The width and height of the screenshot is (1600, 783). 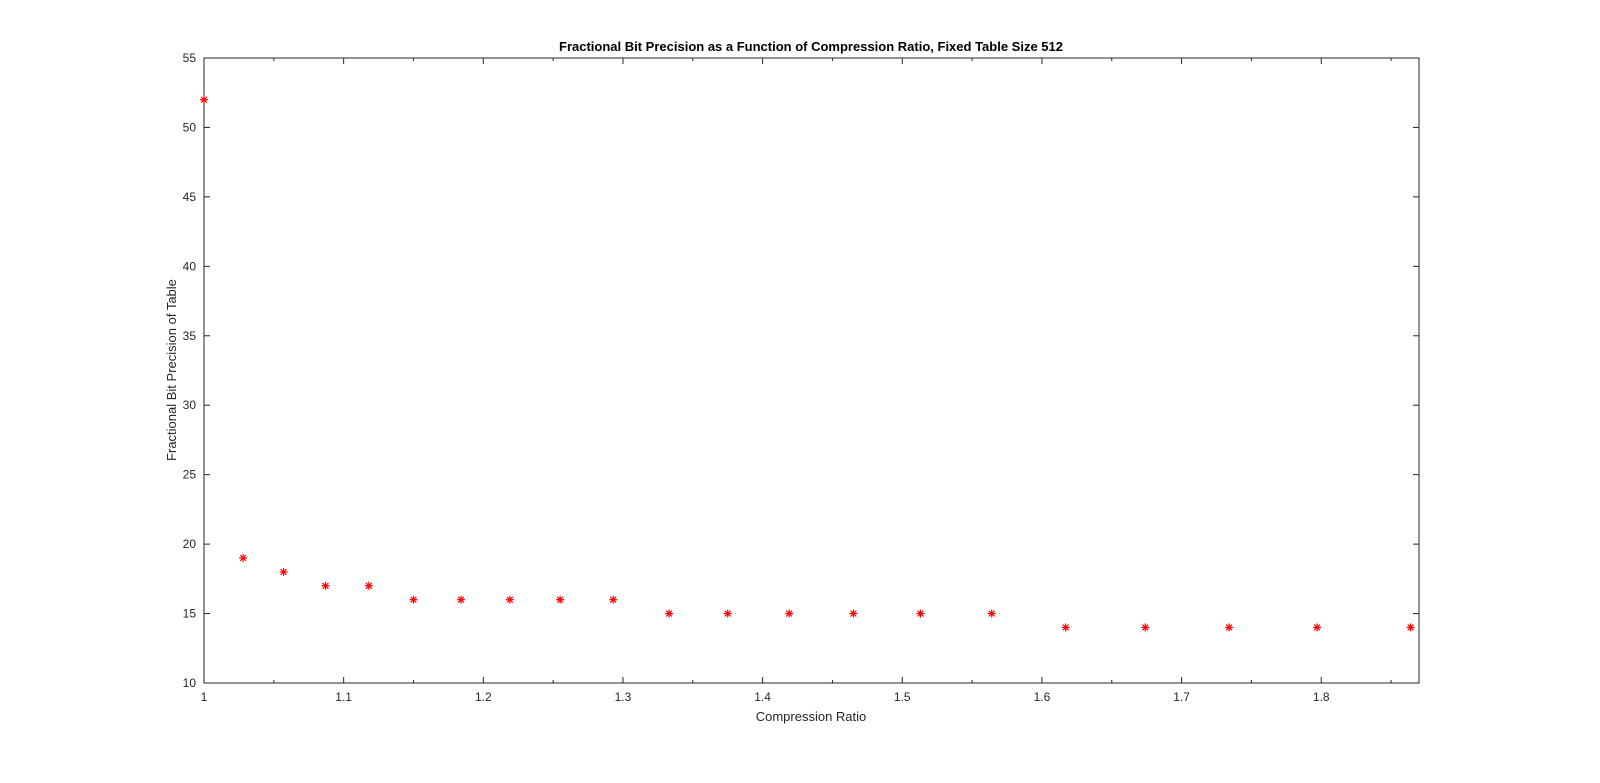 I want to click on x-tick-label: 1.1, so click(x=343, y=697).